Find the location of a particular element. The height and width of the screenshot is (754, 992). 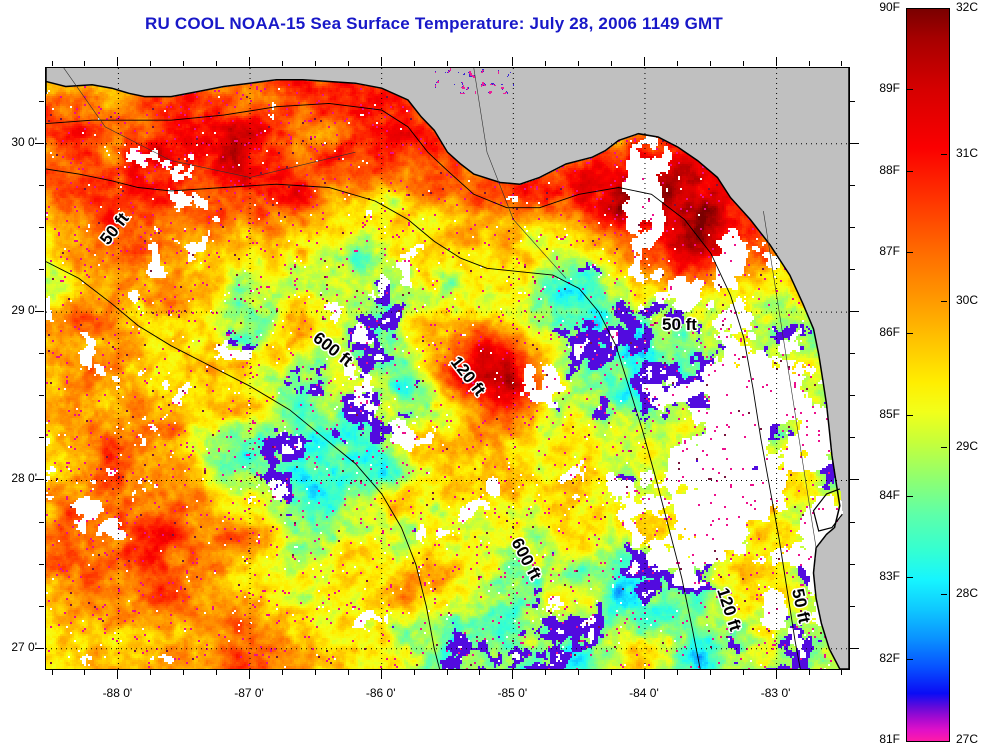

colorbar-label-f: 84F is located at coordinates (889, 495).